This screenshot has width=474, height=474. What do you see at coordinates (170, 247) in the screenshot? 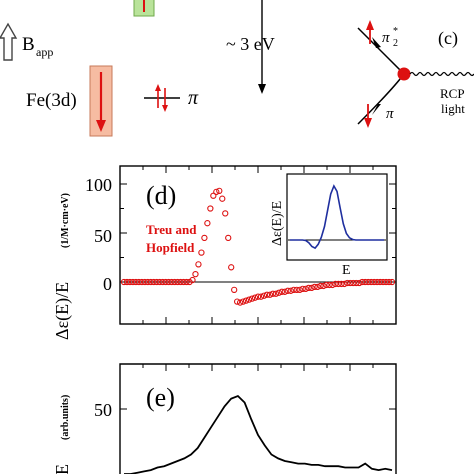
I see `legend-line-2: Hopfield` at bounding box center [170, 247].